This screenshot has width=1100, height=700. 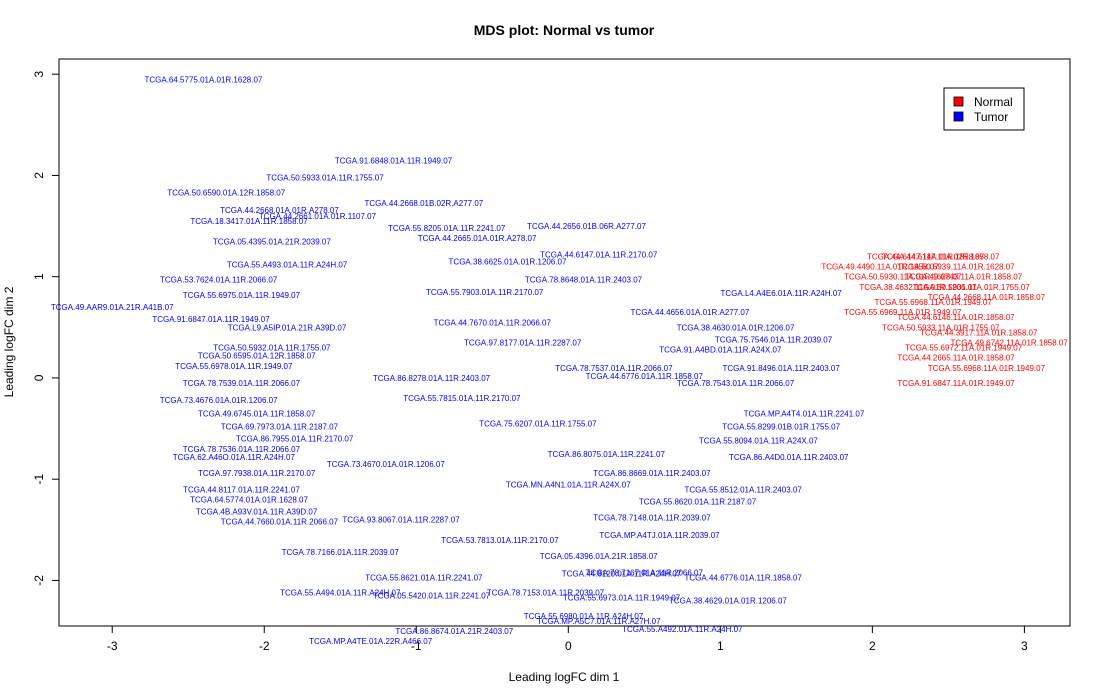 I want to click on point-label-tumor: TCGA.MN.A4N1.01A.11R.A24X.07, so click(x=568, y=484).